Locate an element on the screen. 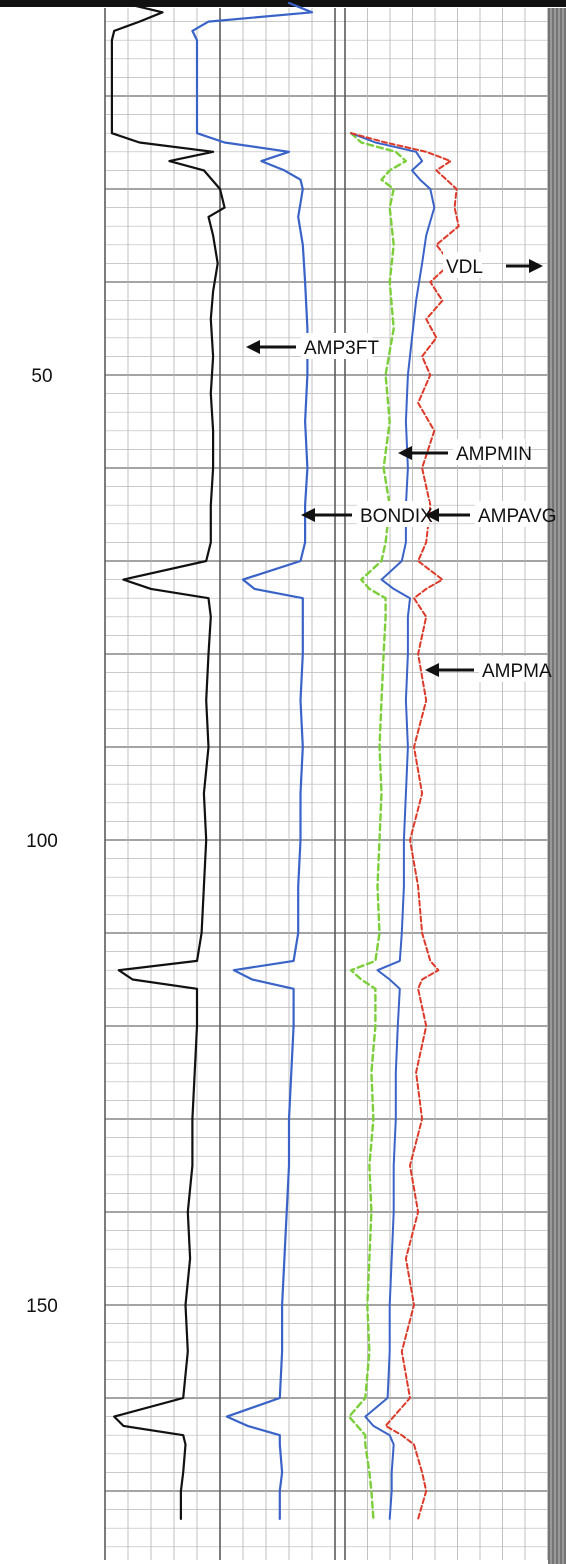  annotation-bondix: BONDIX is located at coordinates (367, 514).